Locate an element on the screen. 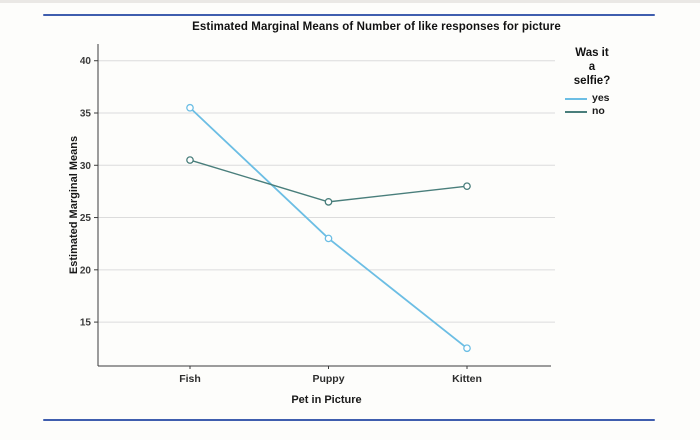 The width and height of the screenshot is (700, 440). legend-entry-label: yes is located at coordinates (601, 98).